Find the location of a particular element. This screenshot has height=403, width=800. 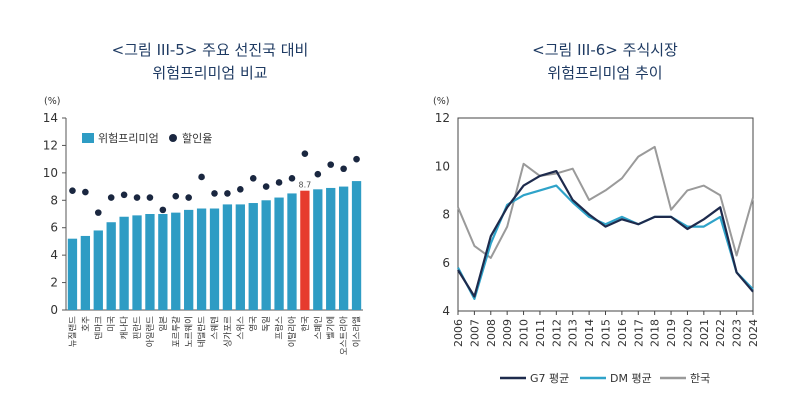

line-chart-title-line2: 위험프리미엄 추이 is located at coordinates (604, 73).